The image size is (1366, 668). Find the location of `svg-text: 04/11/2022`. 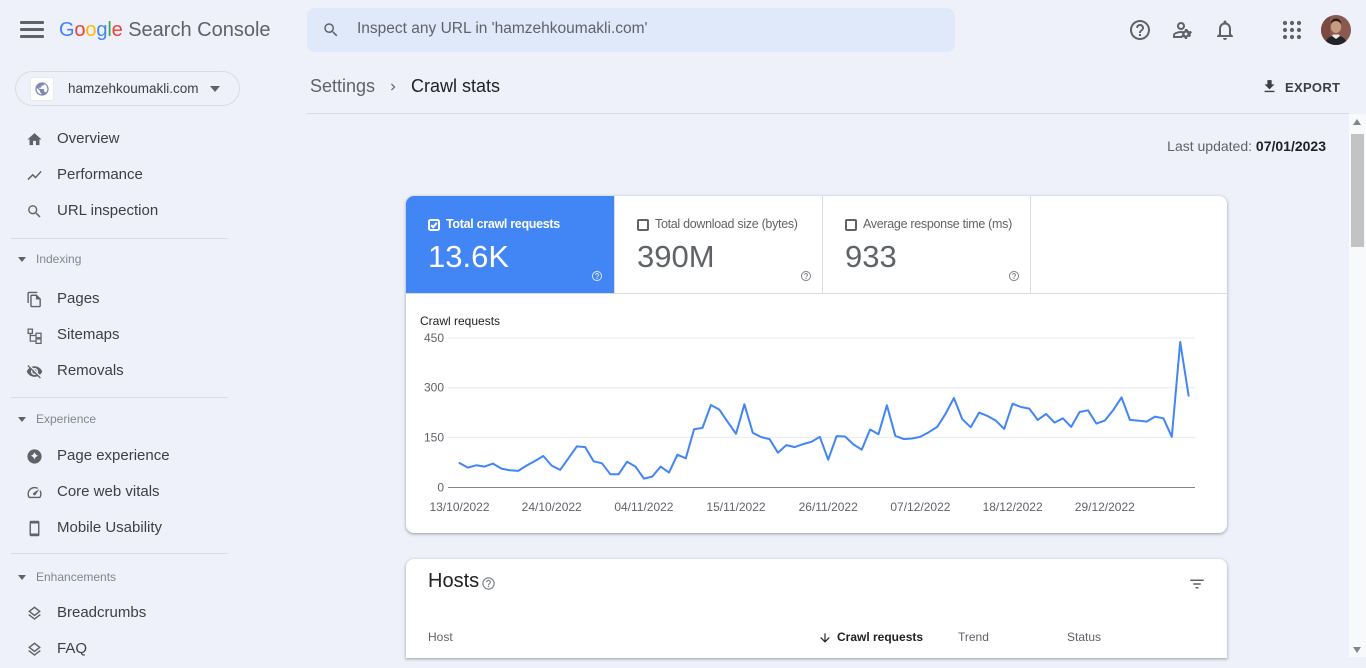

svg-text: 04/11/2022 is located at coordinates (643, 507).